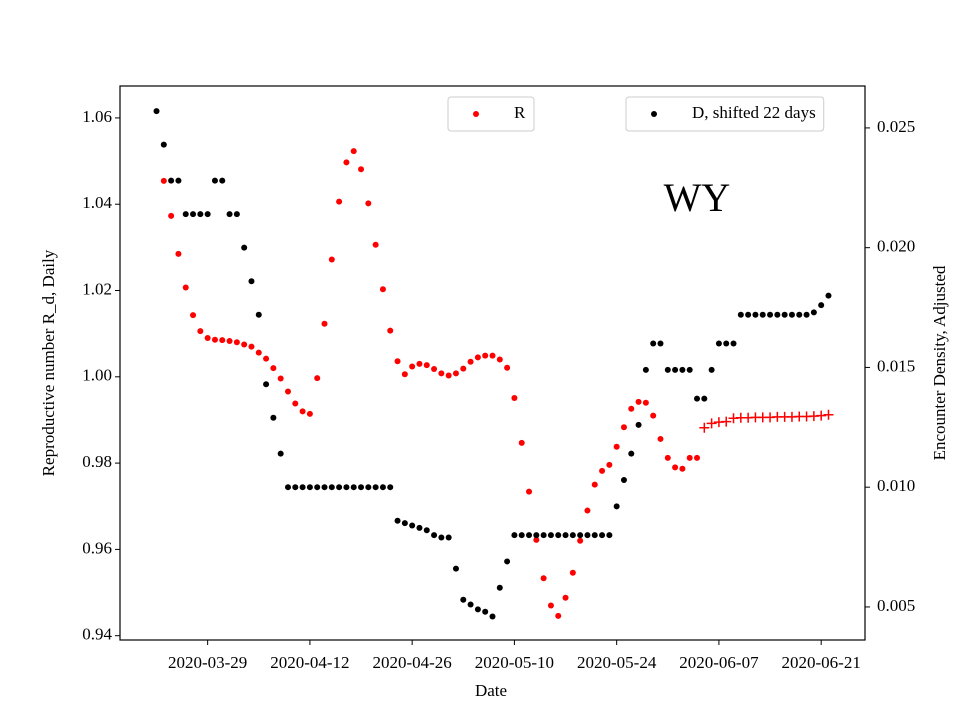  Describe the element at coordinates (896, 365) in the screenshot. I see `y2-tick-label: 0.015` at that location.